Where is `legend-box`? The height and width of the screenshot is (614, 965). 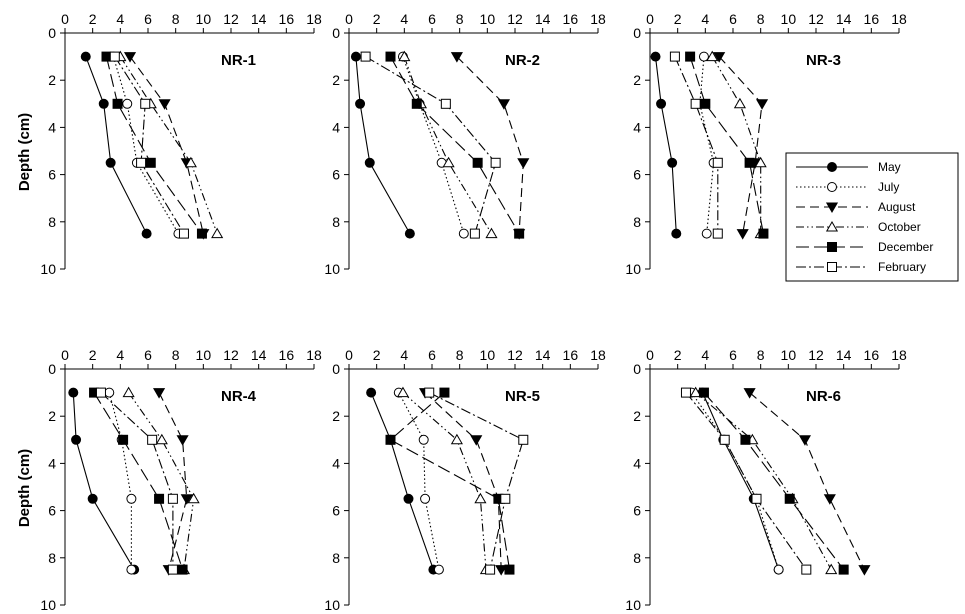
legend-box is located at coordinates (872, 217).